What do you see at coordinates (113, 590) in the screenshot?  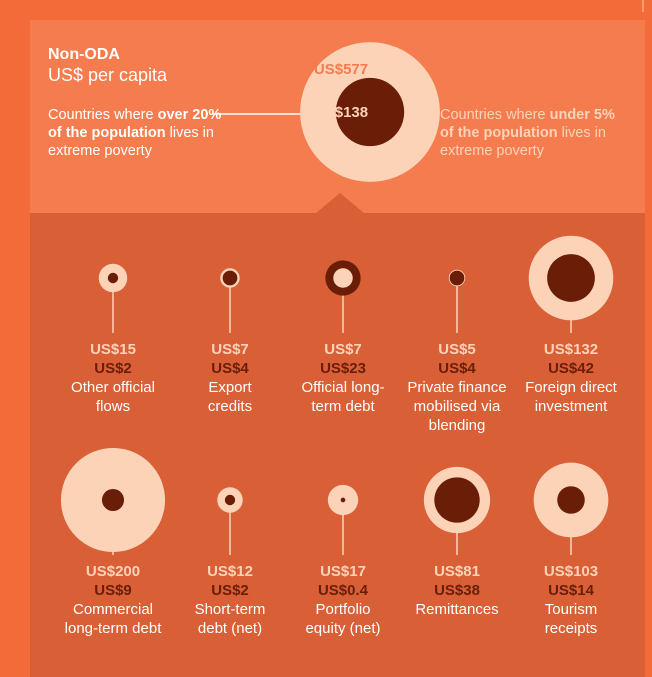 I see `inner-value-label: US$9` at bounding box center [113, 590].